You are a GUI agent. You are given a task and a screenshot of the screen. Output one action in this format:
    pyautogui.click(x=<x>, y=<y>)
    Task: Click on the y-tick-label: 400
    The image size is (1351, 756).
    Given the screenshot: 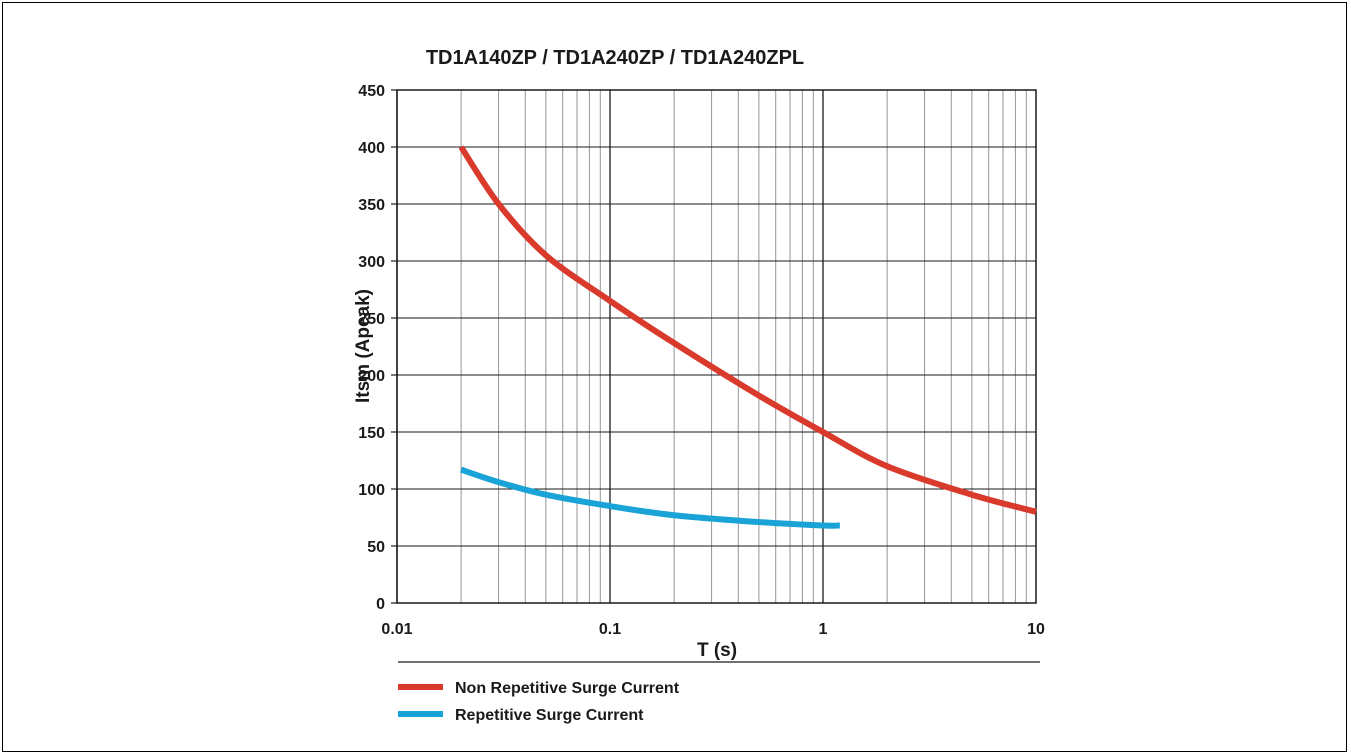 What is the action you would take?
    pyautogui.click(x=371, y=148)
    